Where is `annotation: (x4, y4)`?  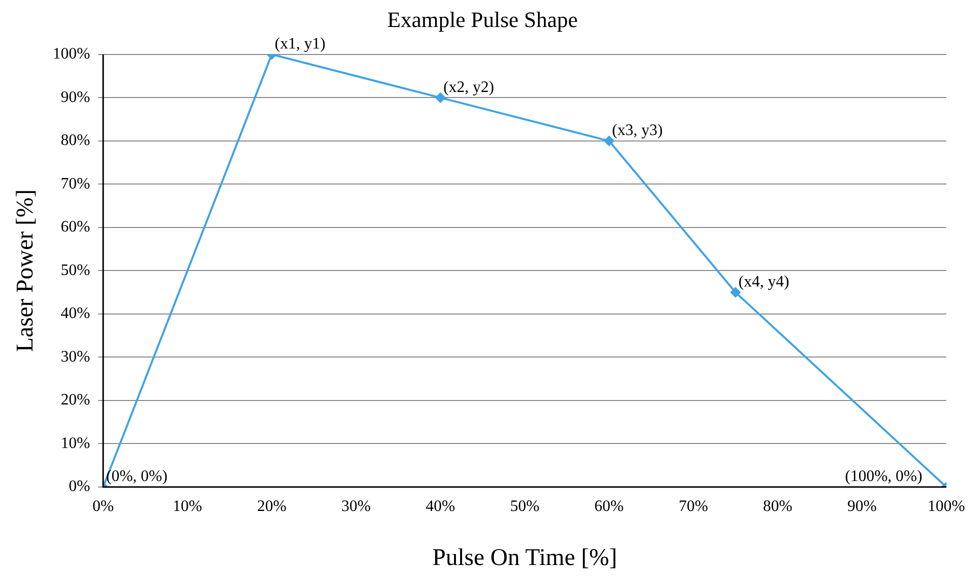 annotation: (x4, y4) is located at coordinates (764, 282).